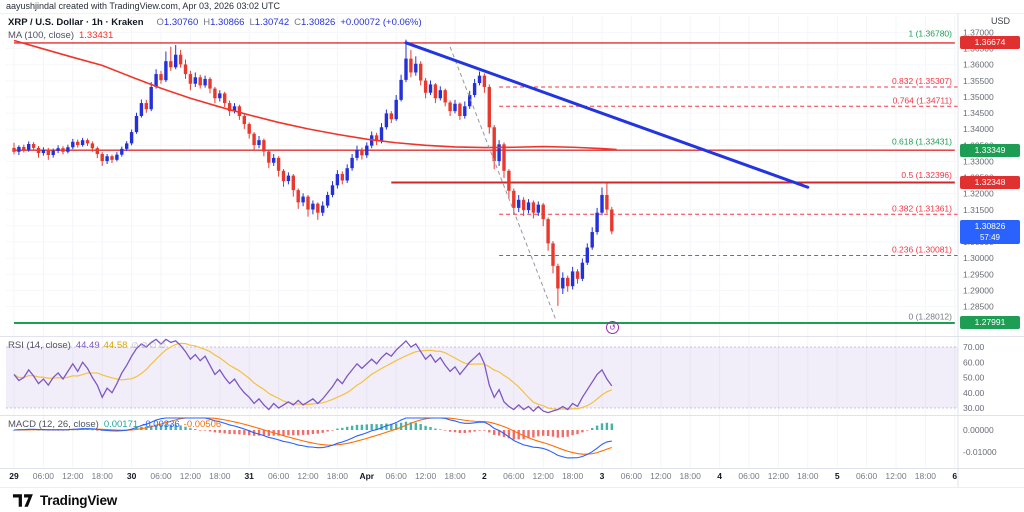 The width and height of the screenshot is (1024, 512). I want to click on svg-text: 1.35000, so click(978, 97).